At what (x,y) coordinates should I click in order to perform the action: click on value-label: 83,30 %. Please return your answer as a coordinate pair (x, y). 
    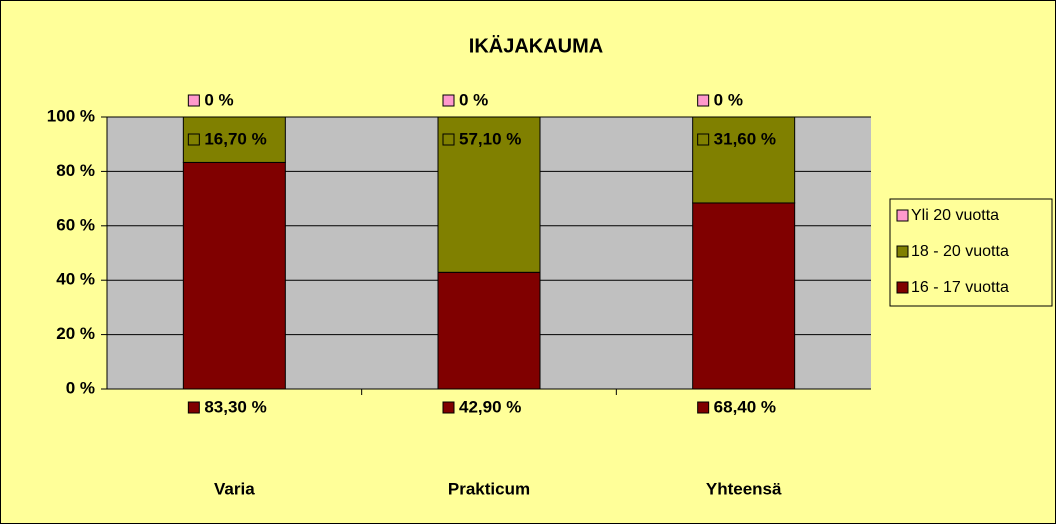
    Looking at the image, I should click on (235, 406).